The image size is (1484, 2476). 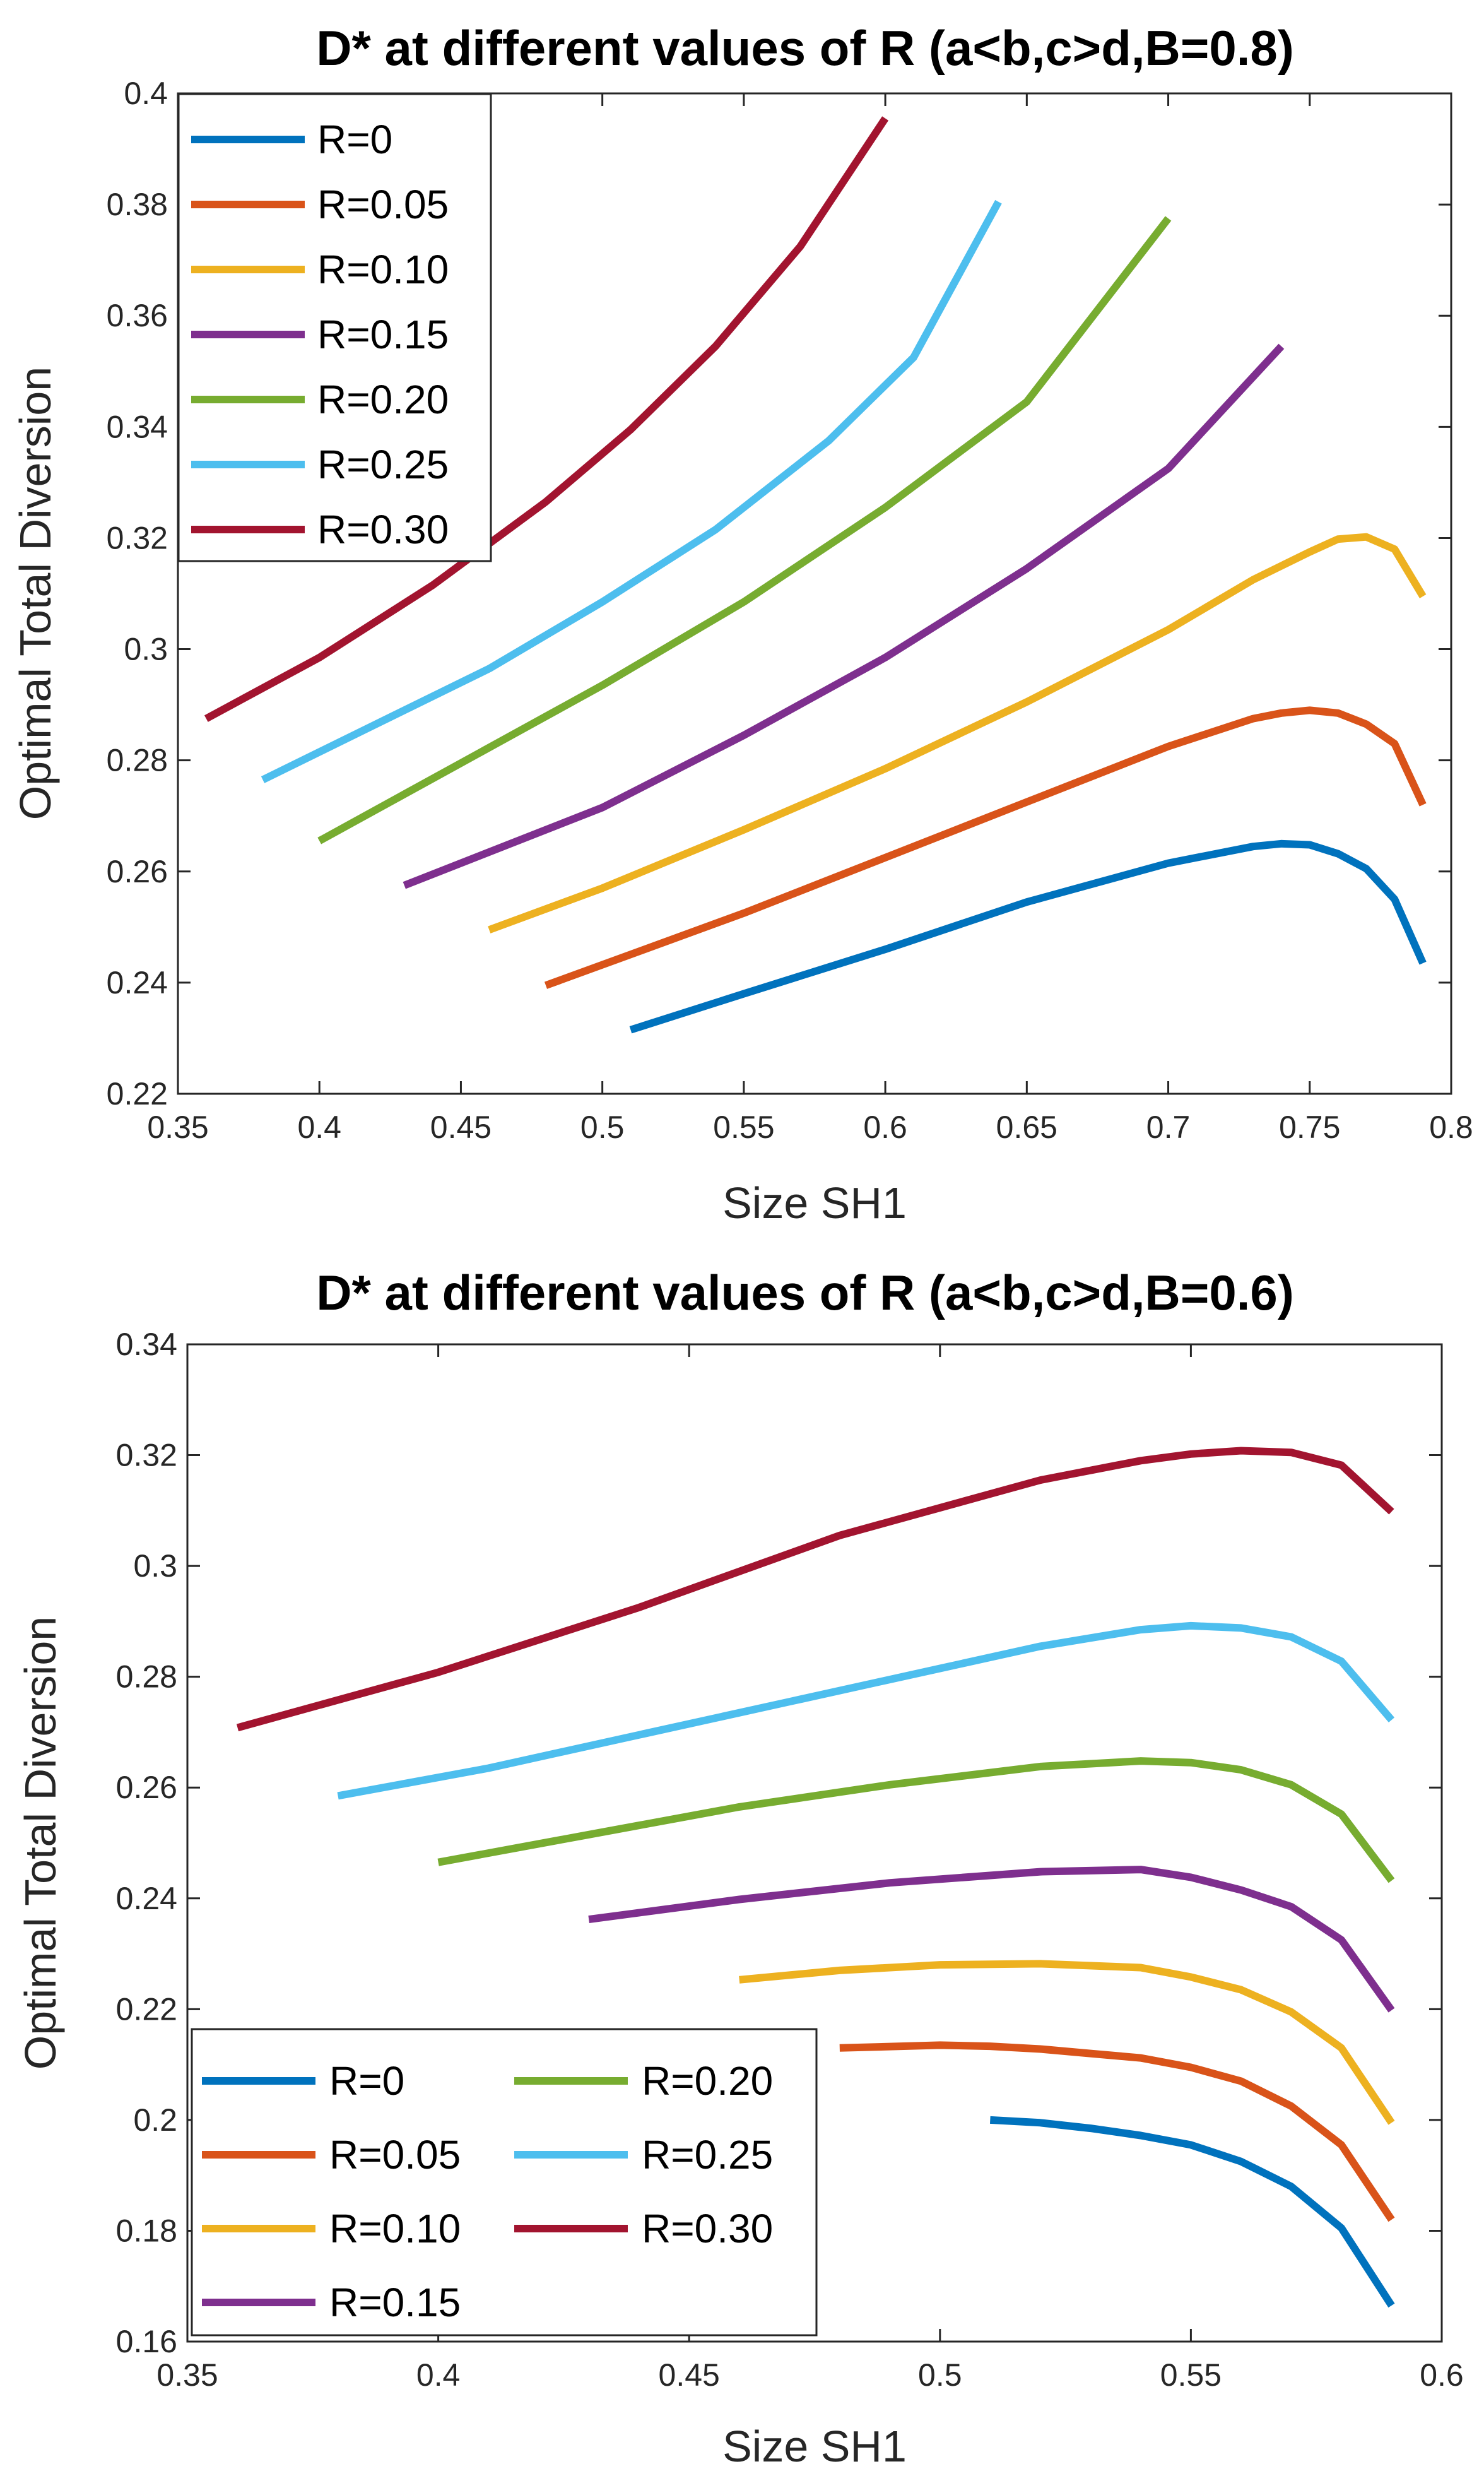 I want to click on y-tick-label: 0.2, so click(x=155, y=2120).